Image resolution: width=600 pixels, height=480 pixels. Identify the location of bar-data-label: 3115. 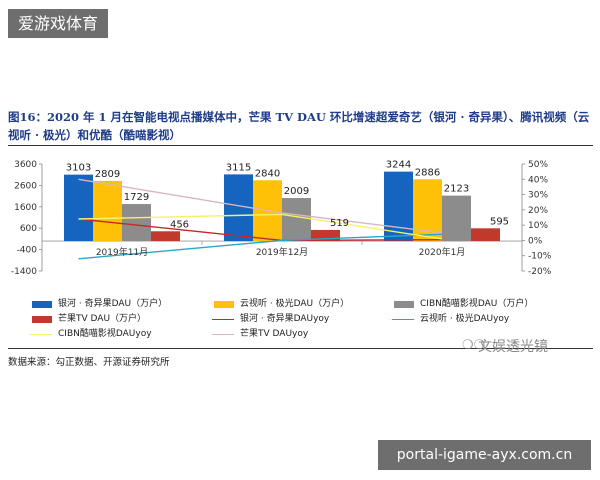
(238, 167).